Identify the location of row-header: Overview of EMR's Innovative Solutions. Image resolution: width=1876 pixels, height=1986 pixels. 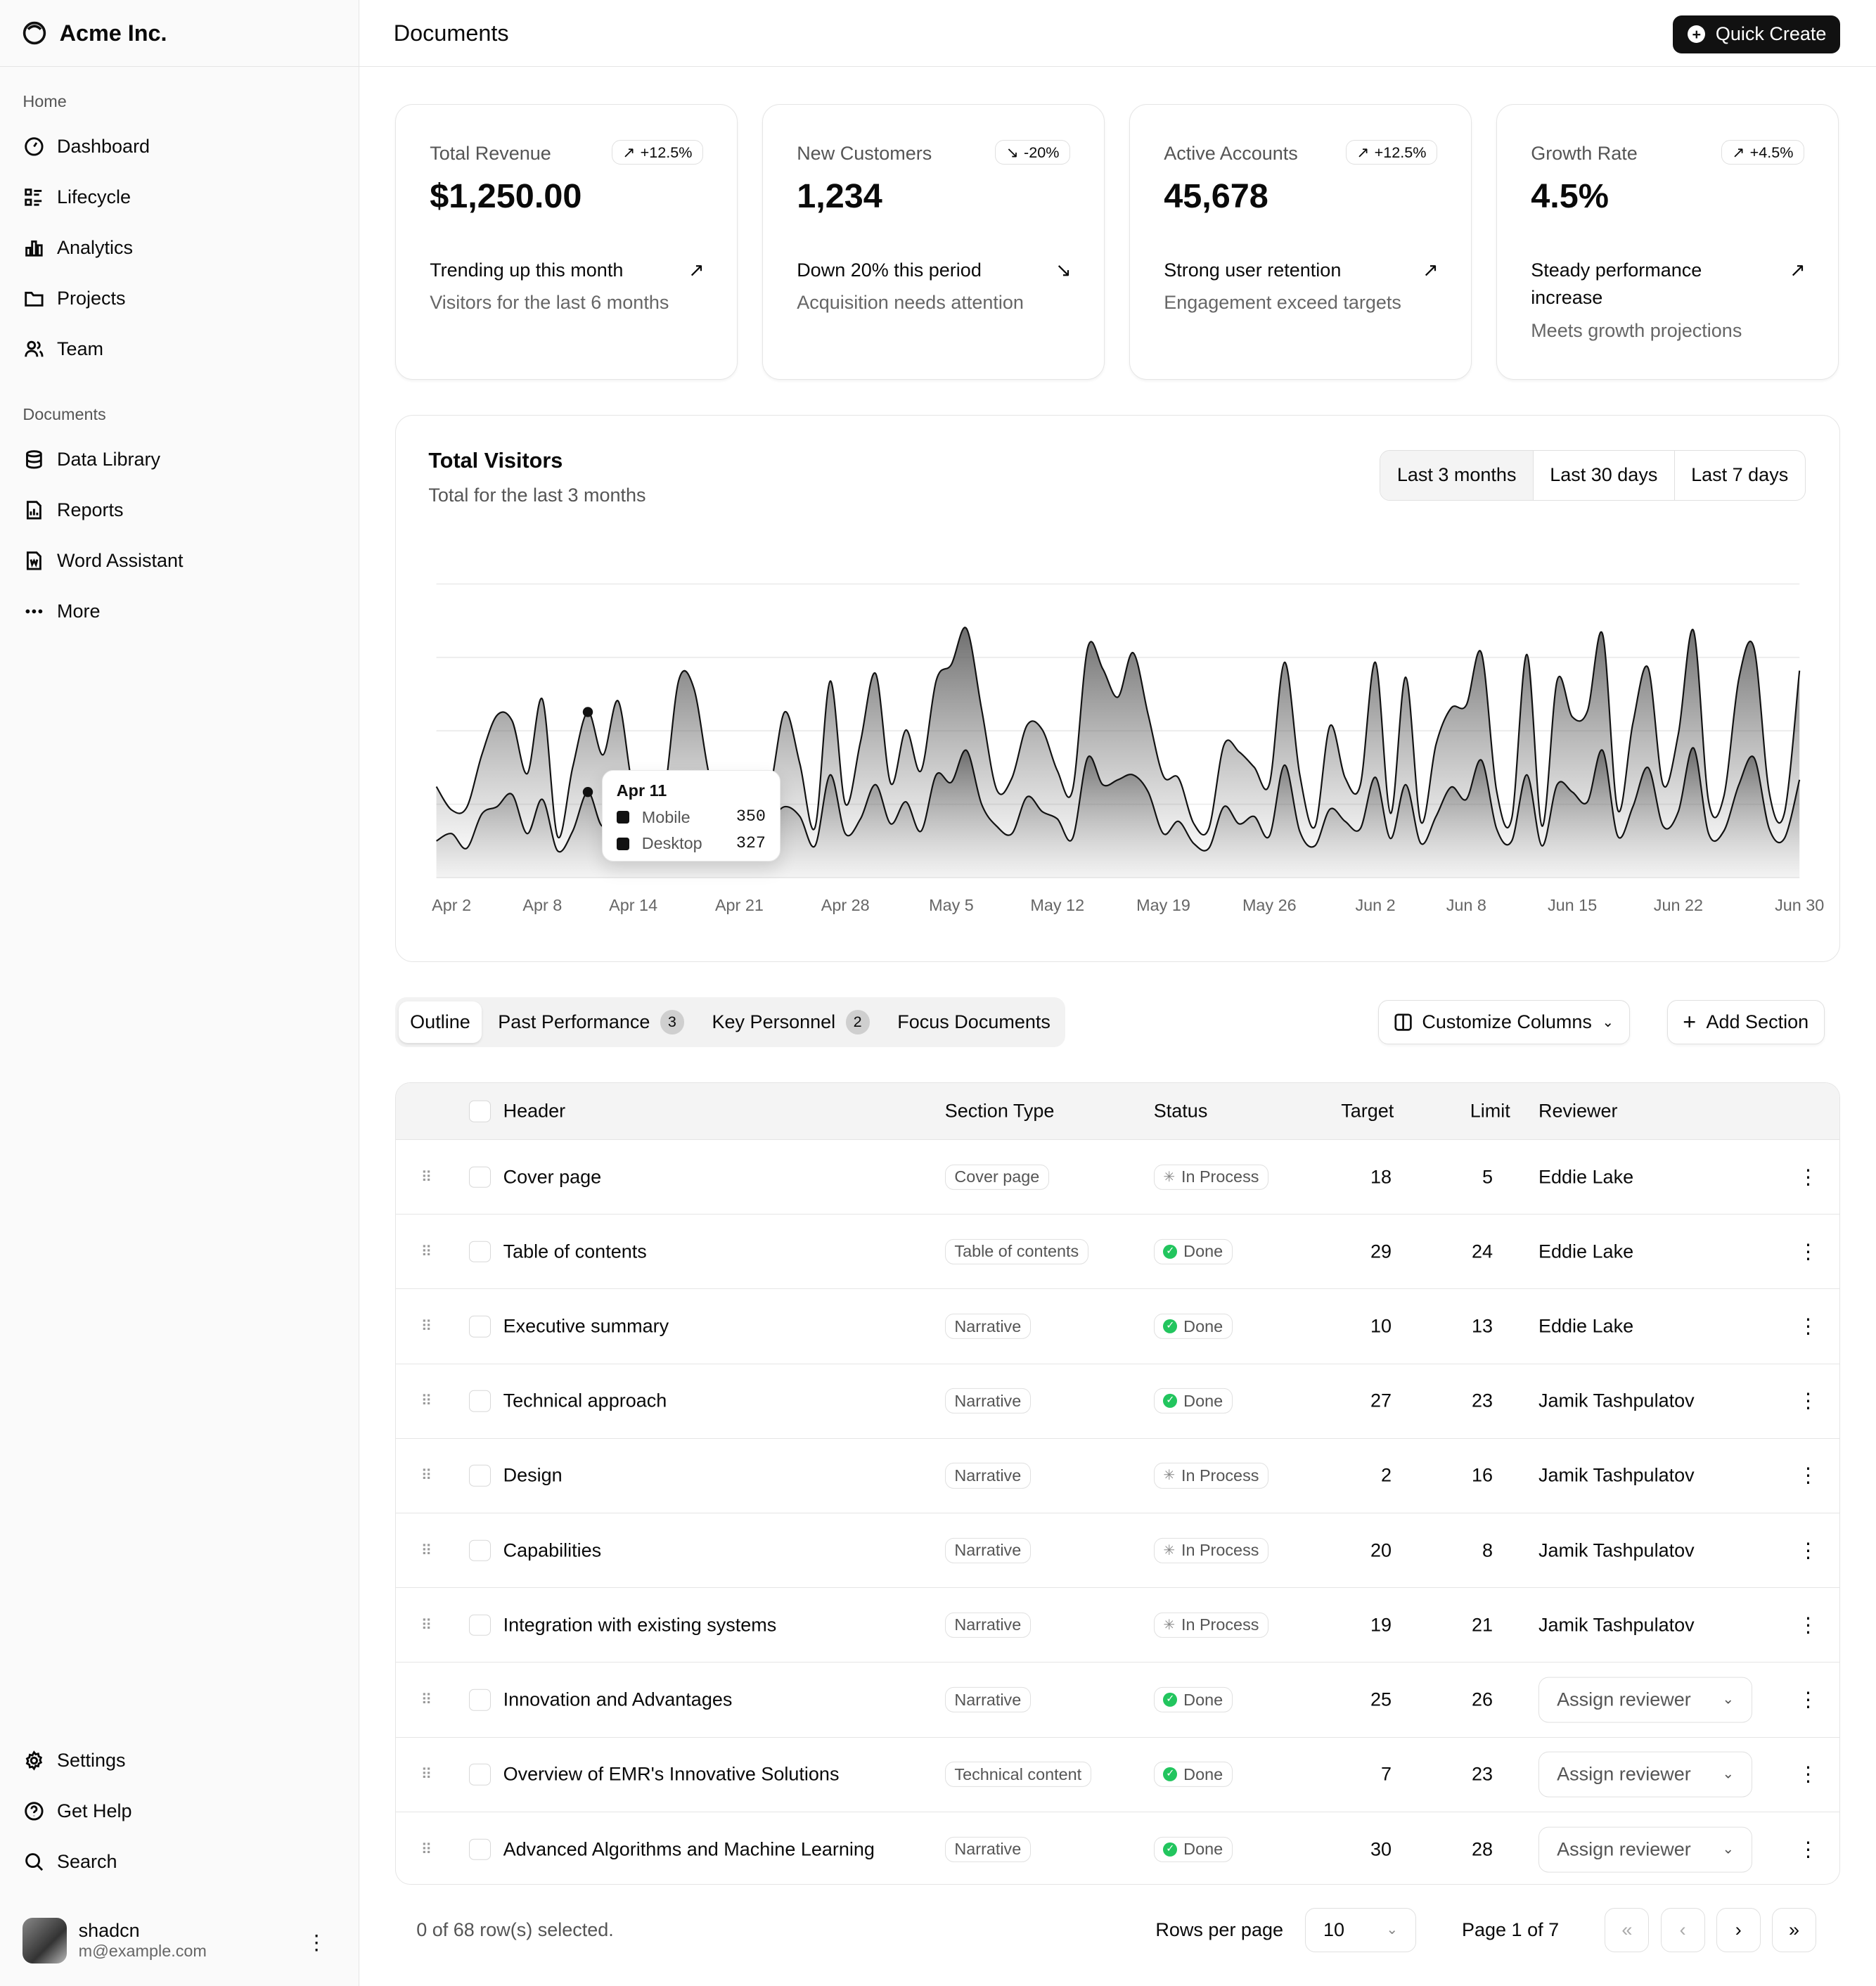
(671, 1774).